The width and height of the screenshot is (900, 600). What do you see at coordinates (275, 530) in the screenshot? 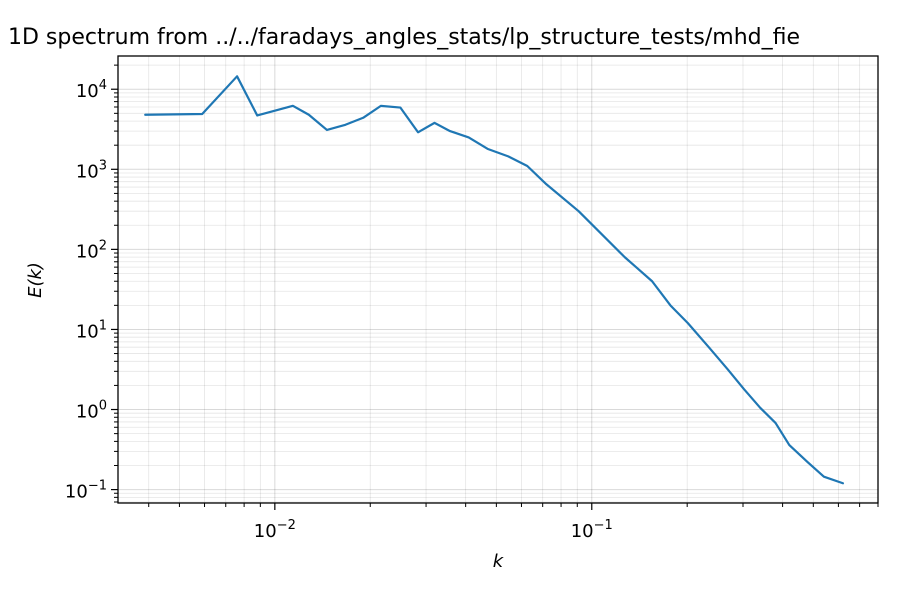
I see `x-tick-label: 10⁻²` at bounding box center [275, 530].